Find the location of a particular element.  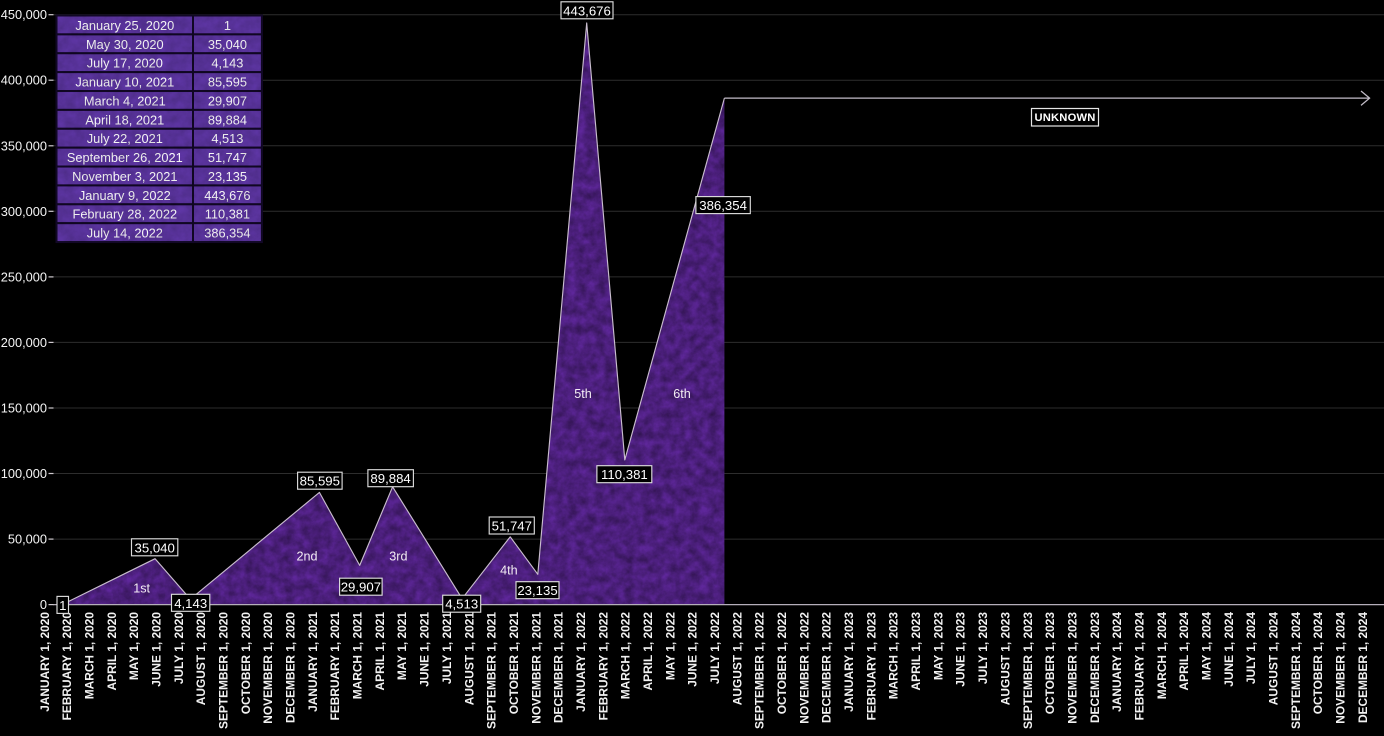

svg-text: JULY 1, 2024 is located at coordinates (1251, 648).